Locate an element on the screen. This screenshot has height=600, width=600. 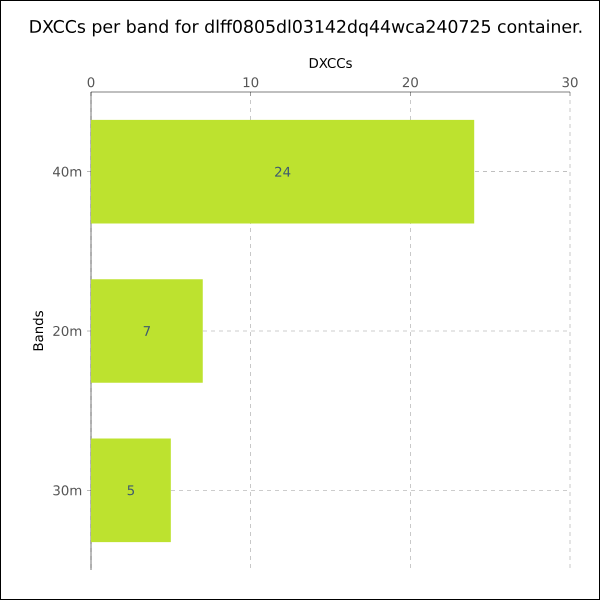
y-tick-label: 30m is located at coordinates (67, 490).